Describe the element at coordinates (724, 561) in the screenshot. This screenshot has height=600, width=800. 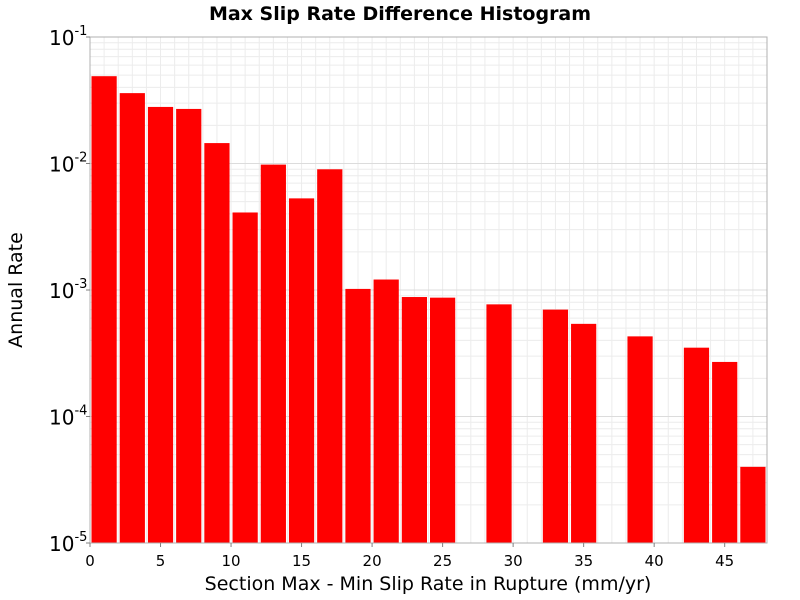
I see `x-tick-label: 45` at that location.